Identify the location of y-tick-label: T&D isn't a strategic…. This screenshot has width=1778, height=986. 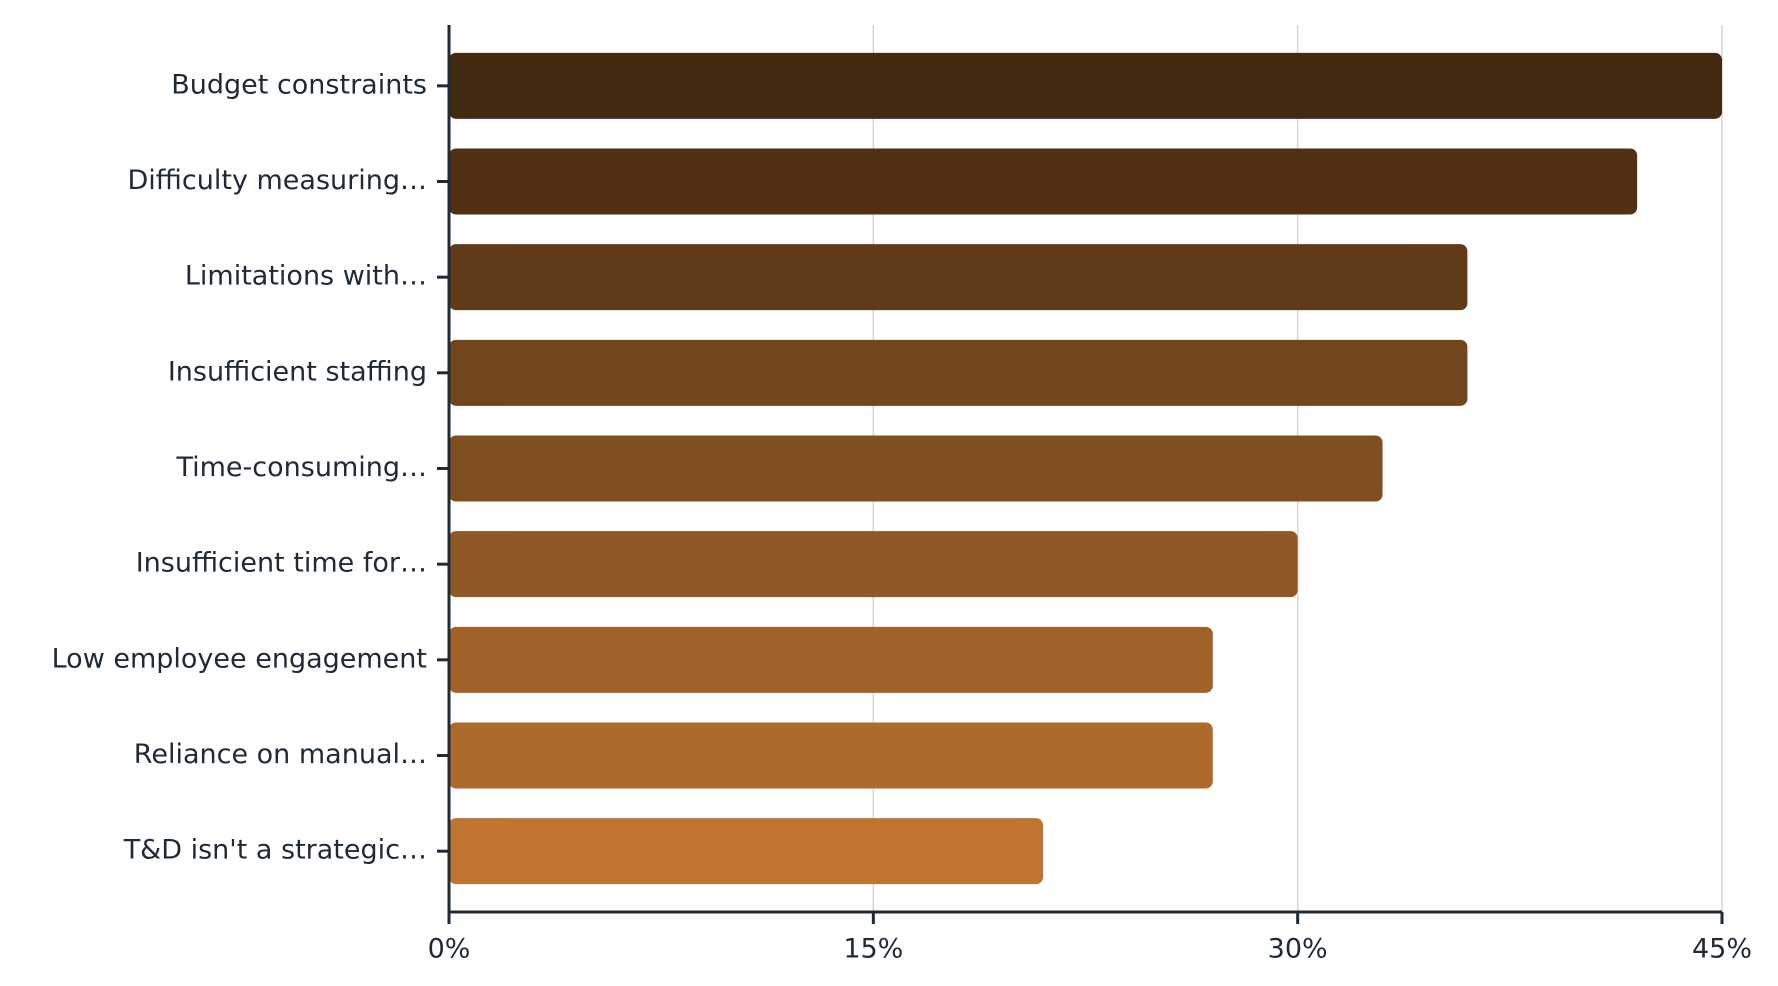
(275, 850).